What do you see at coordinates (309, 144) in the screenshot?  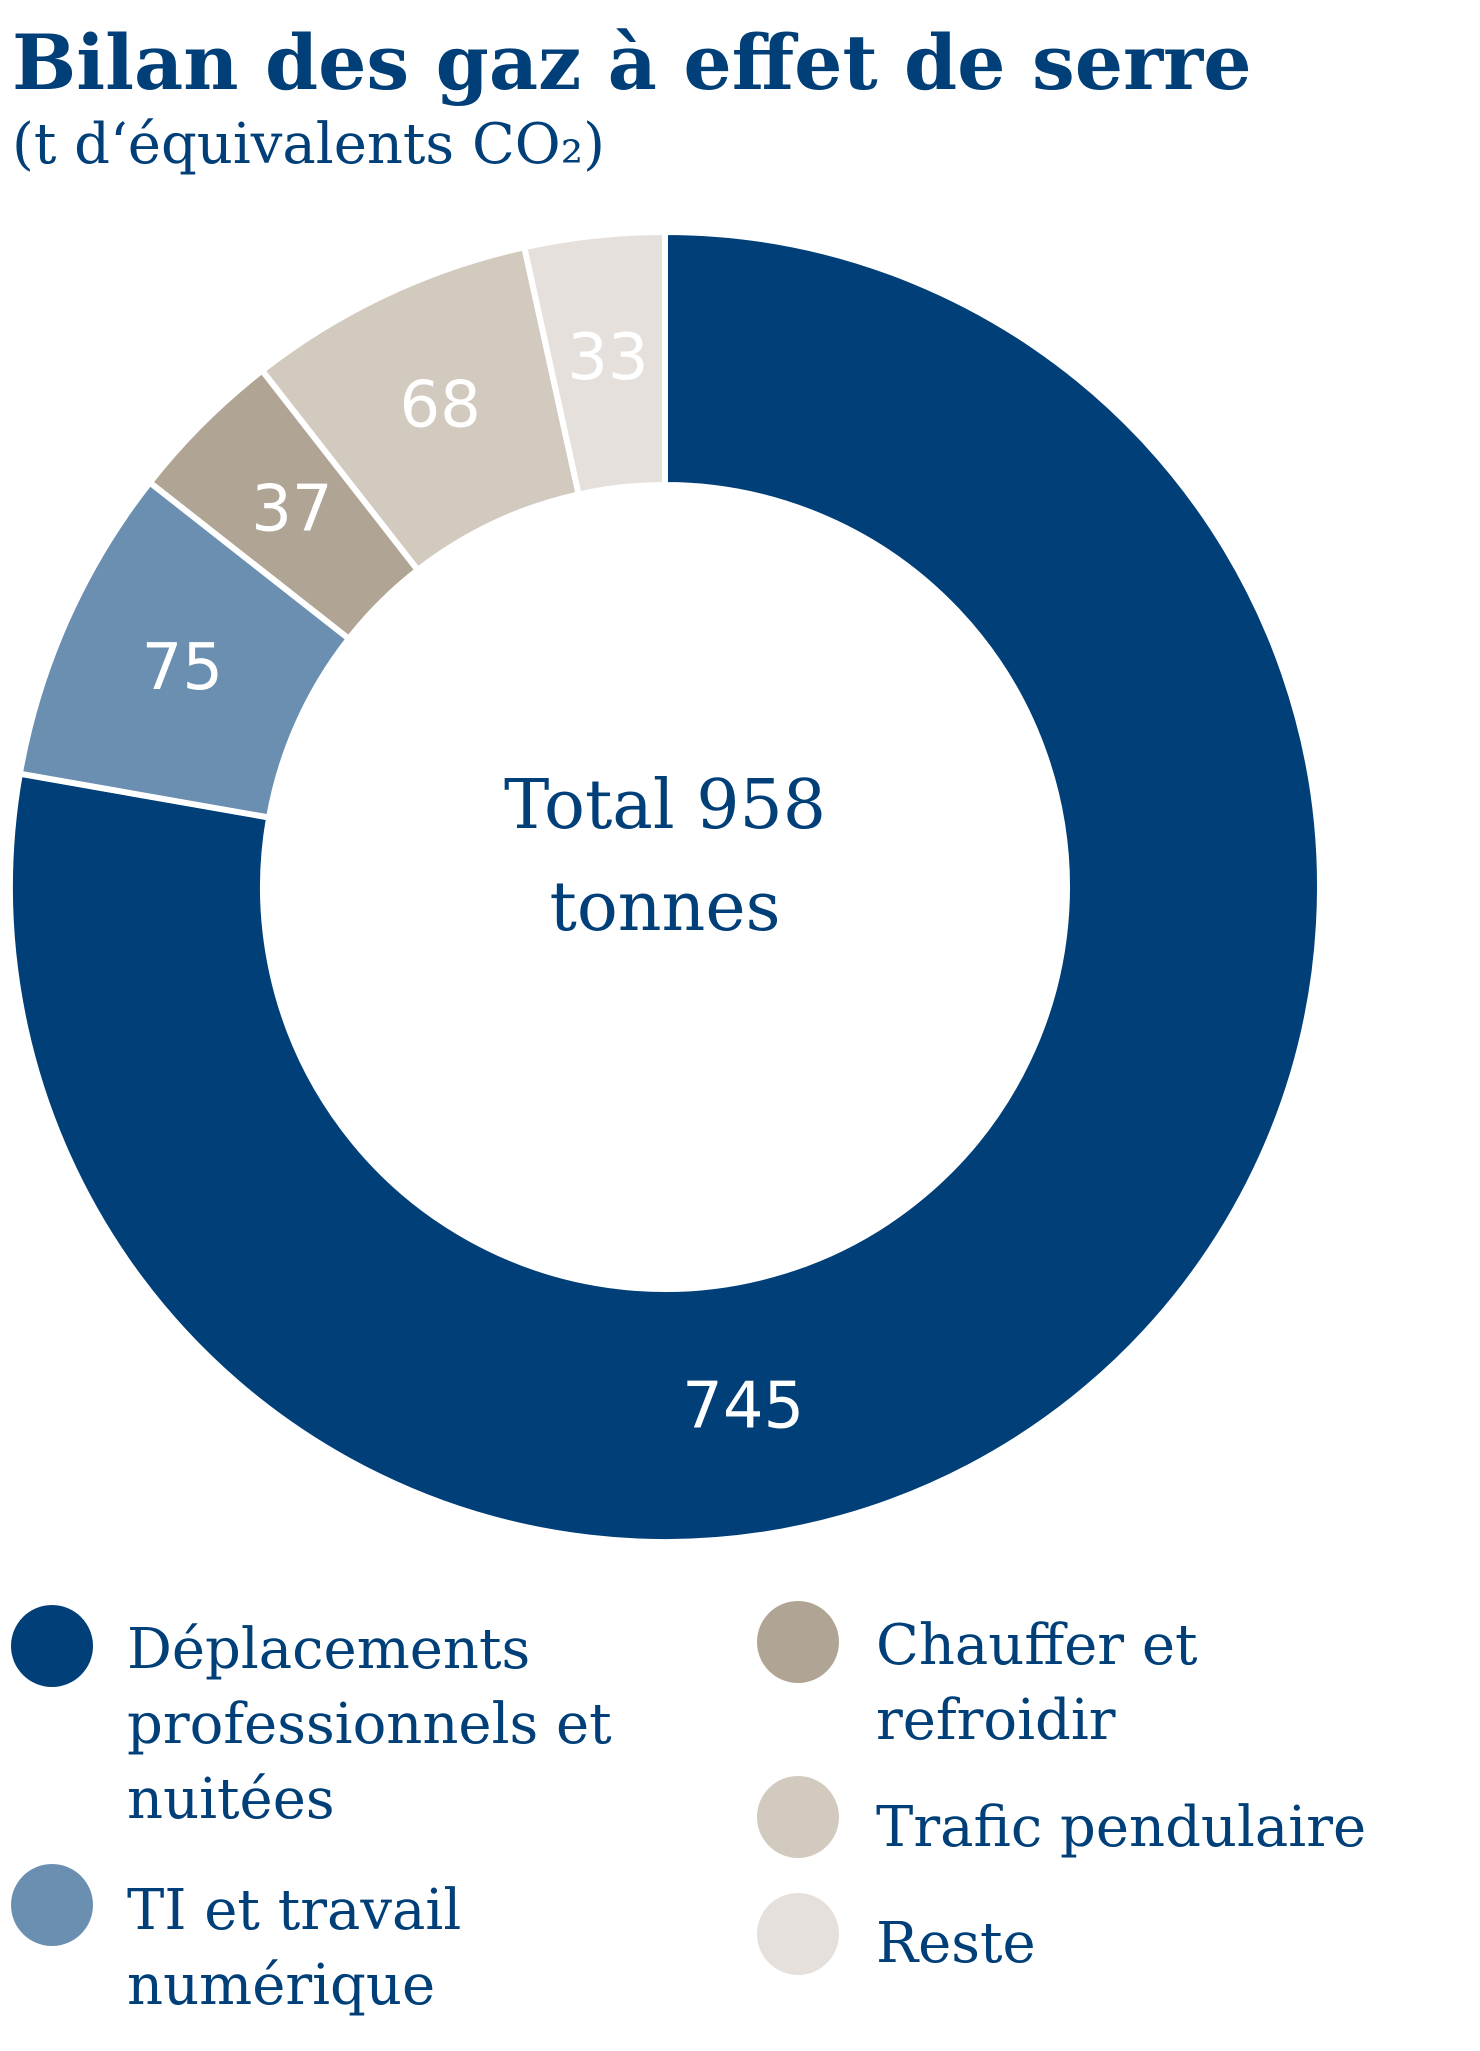 I see `chart-subtitle: (t d‘équivalents CO₂)` at bounding box center [309, 144].